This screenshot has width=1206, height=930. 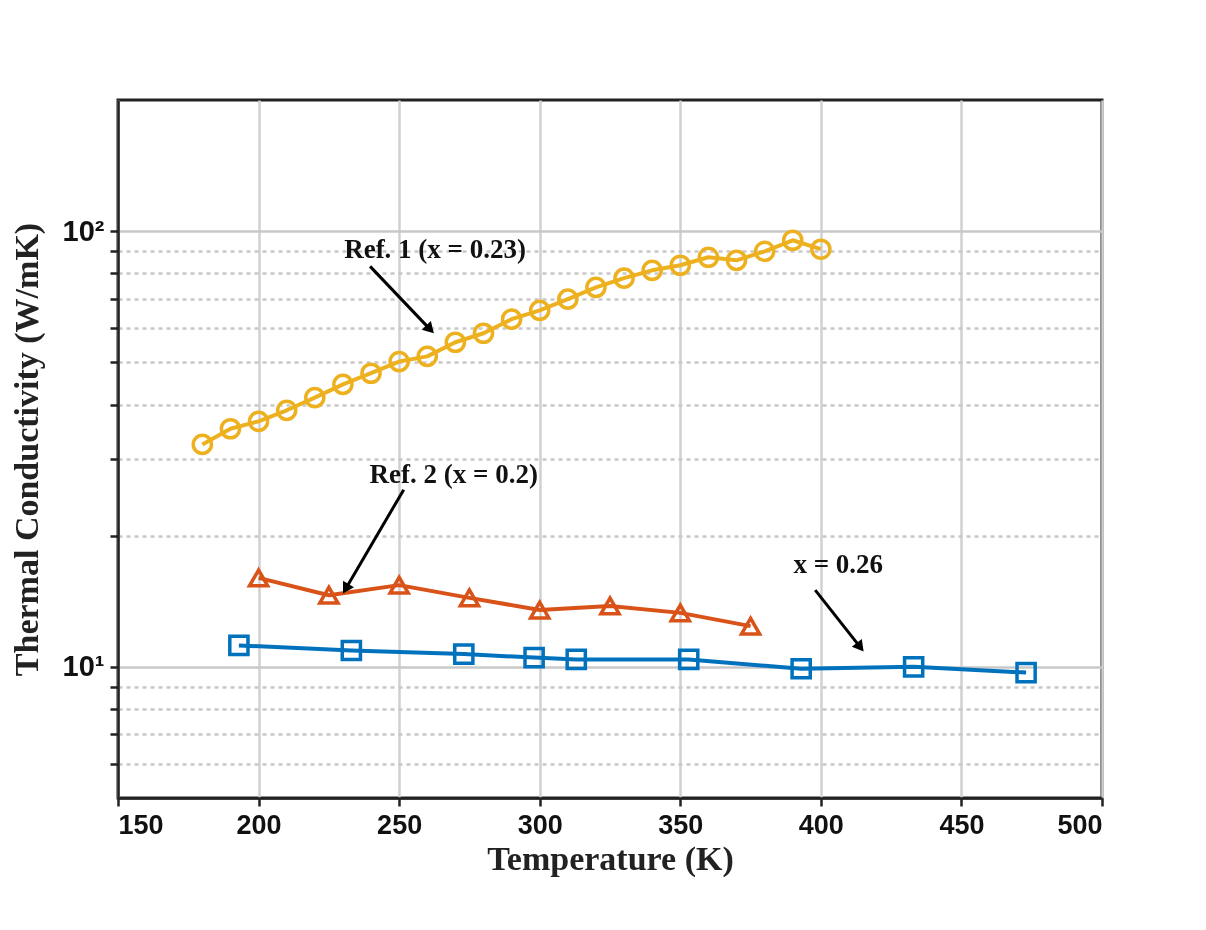 What do you see at coordinates (540, 824) in the screenshot?
I see `x-tick-label: 300` at bounding box center [540, 824].